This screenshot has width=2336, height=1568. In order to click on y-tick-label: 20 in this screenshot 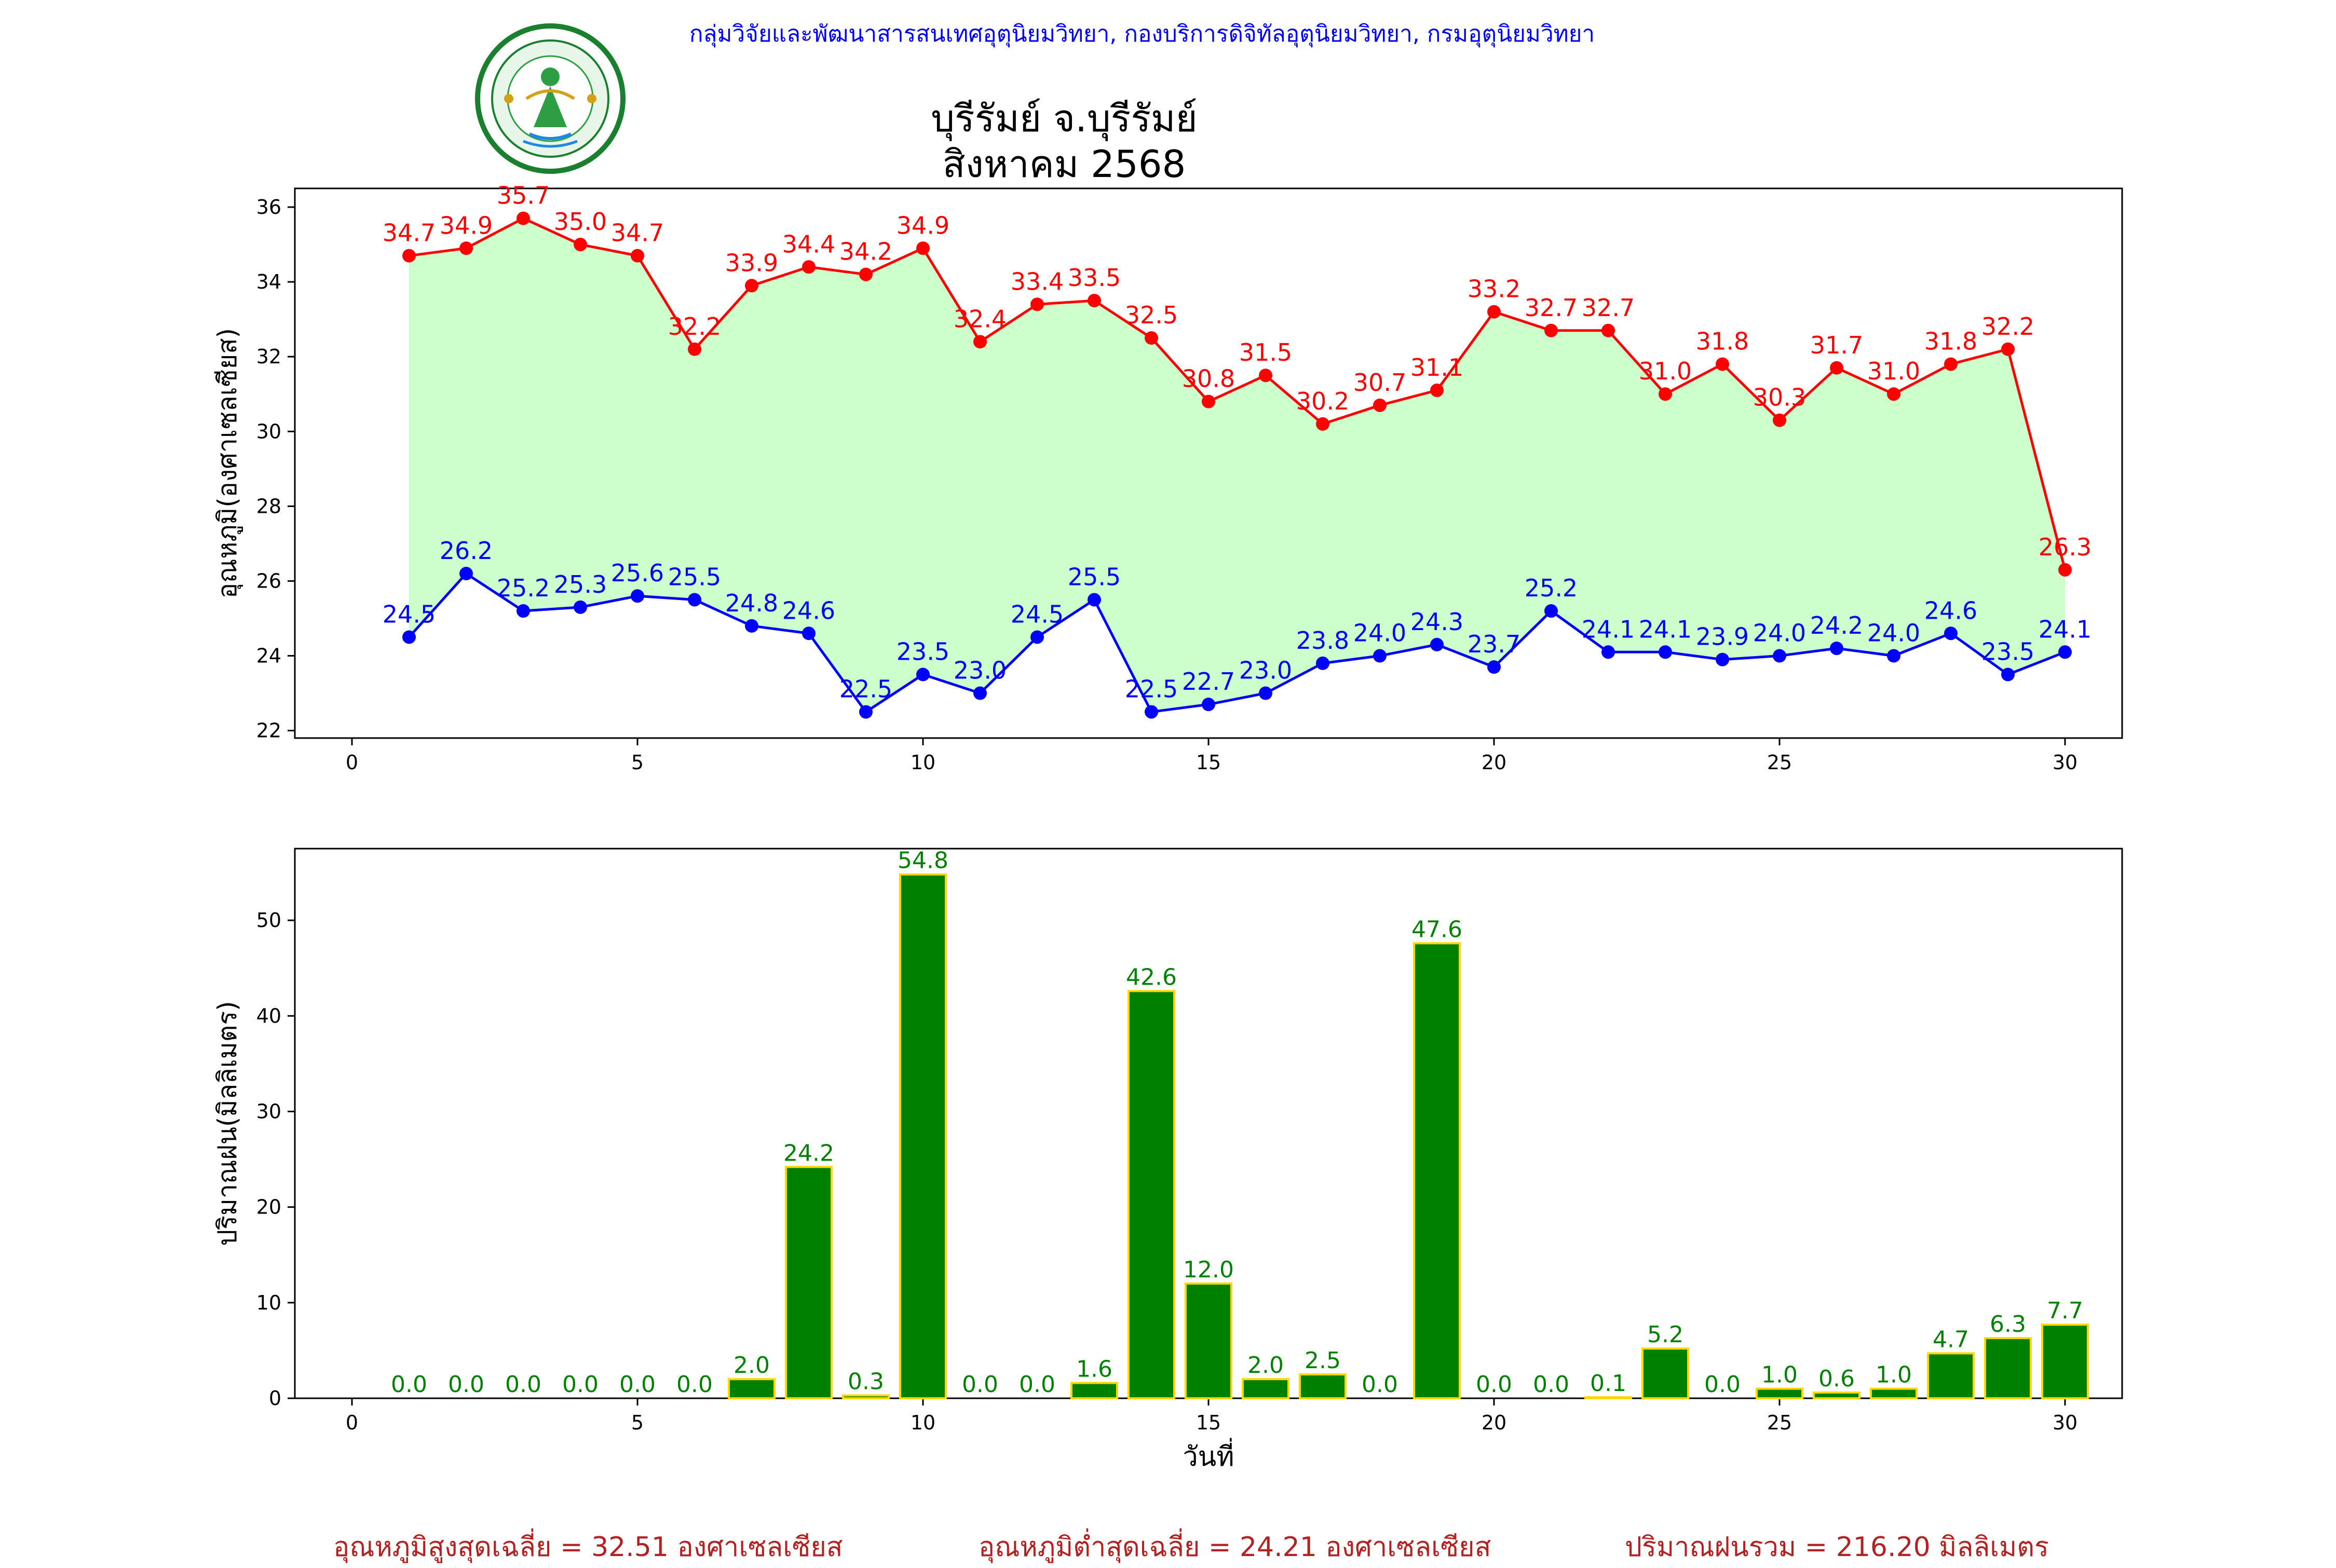, I will do `click(268, 1207)`.